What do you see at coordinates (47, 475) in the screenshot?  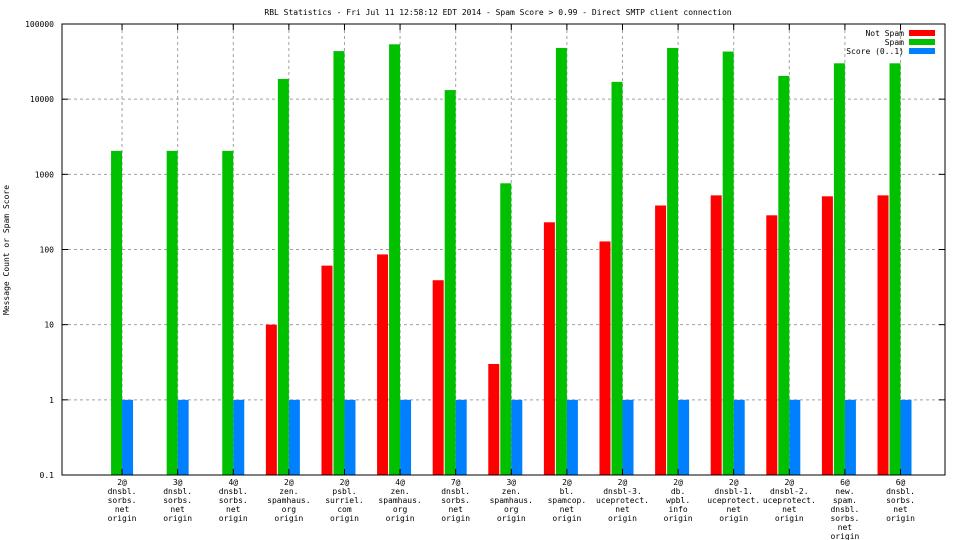 I see `y-tick-label: 0.1` at bounding box center [47, 475].